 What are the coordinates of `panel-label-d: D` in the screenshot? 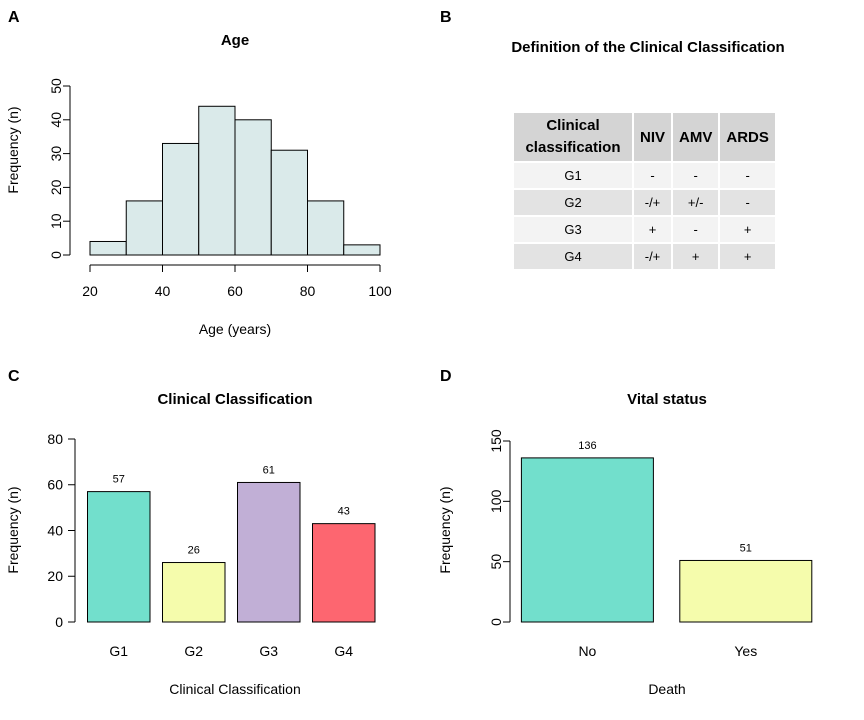 It's located at (446, 376).